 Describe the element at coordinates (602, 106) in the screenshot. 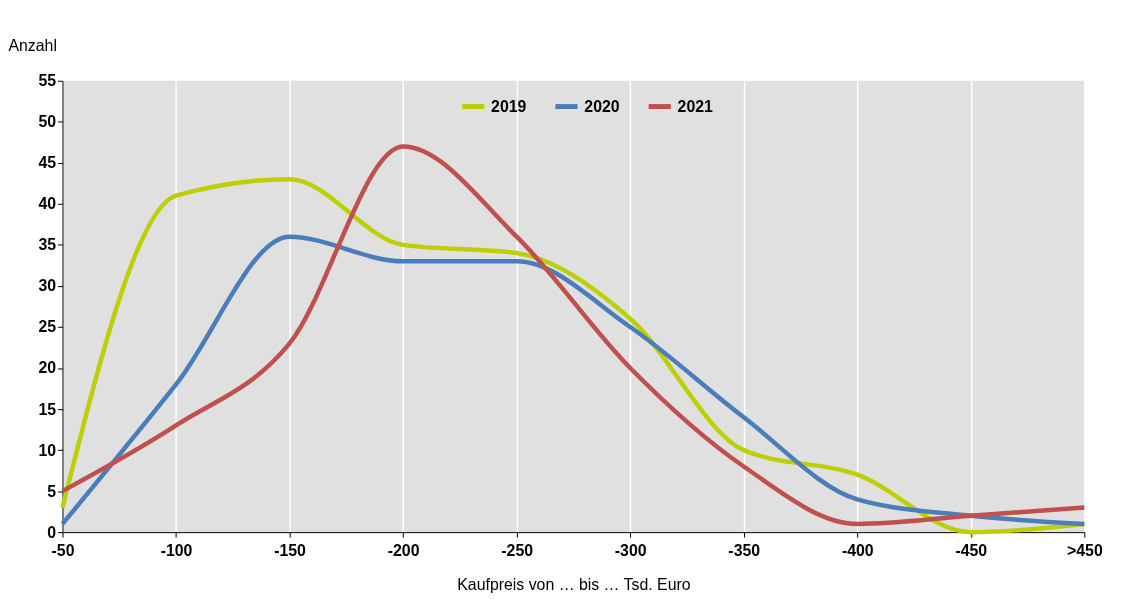

I see `legend-label: 2020` at that location.